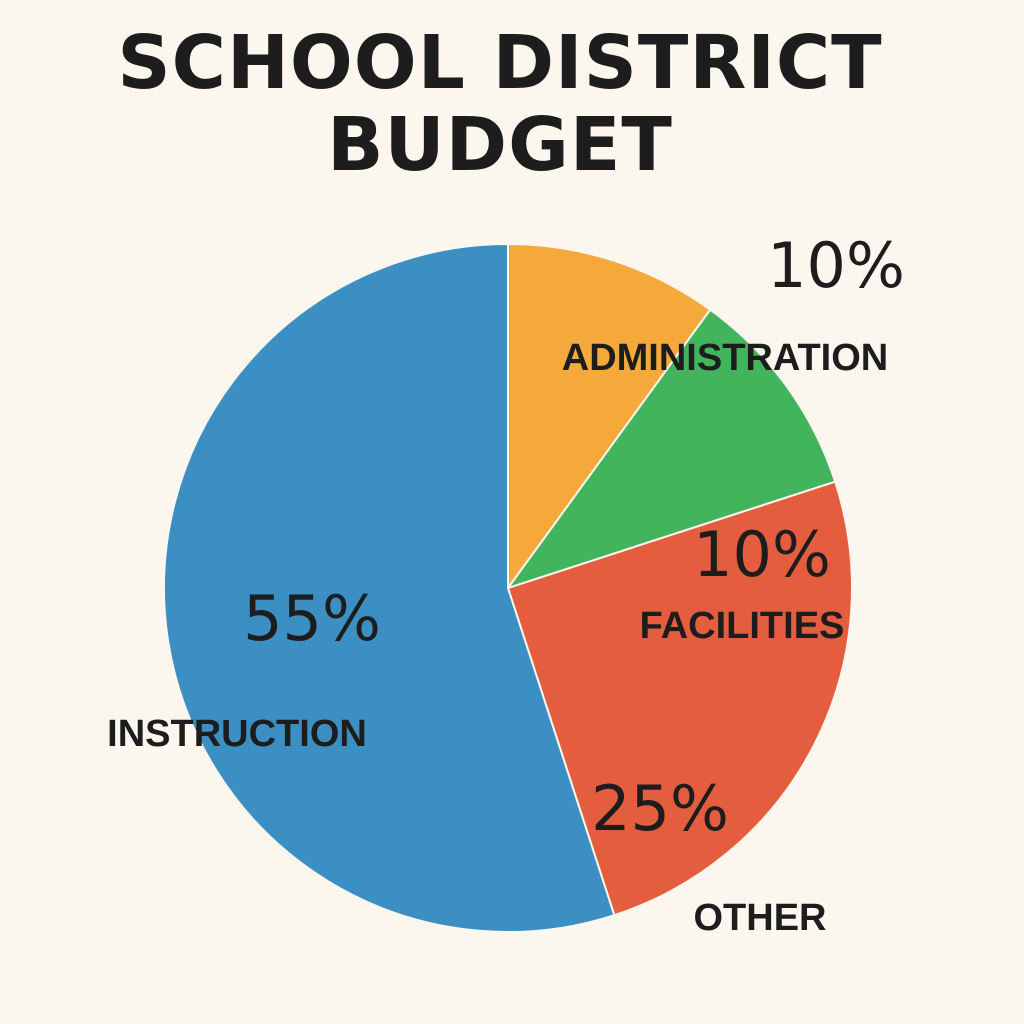 The width and height of the screenshot is (1024, 1024). I want to click on pie-slice-other, so click(679, 698).